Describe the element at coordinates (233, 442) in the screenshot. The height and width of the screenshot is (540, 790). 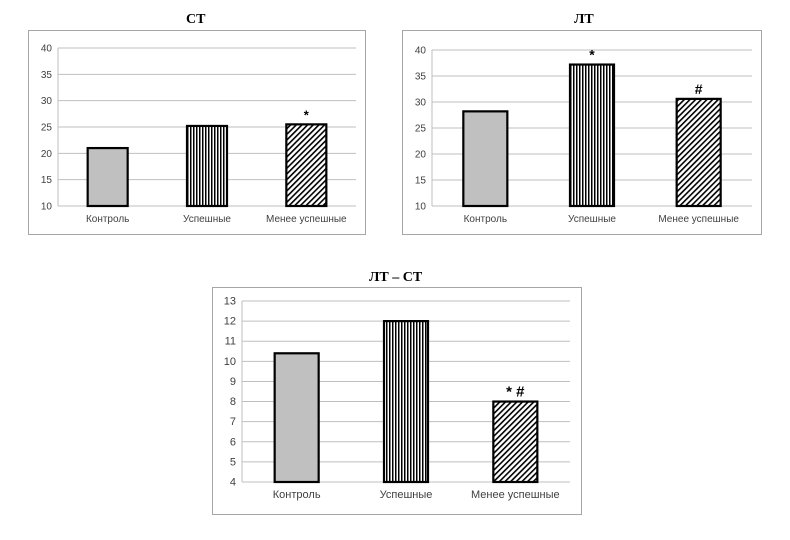
I see `y-tick-label: 6` at that location.